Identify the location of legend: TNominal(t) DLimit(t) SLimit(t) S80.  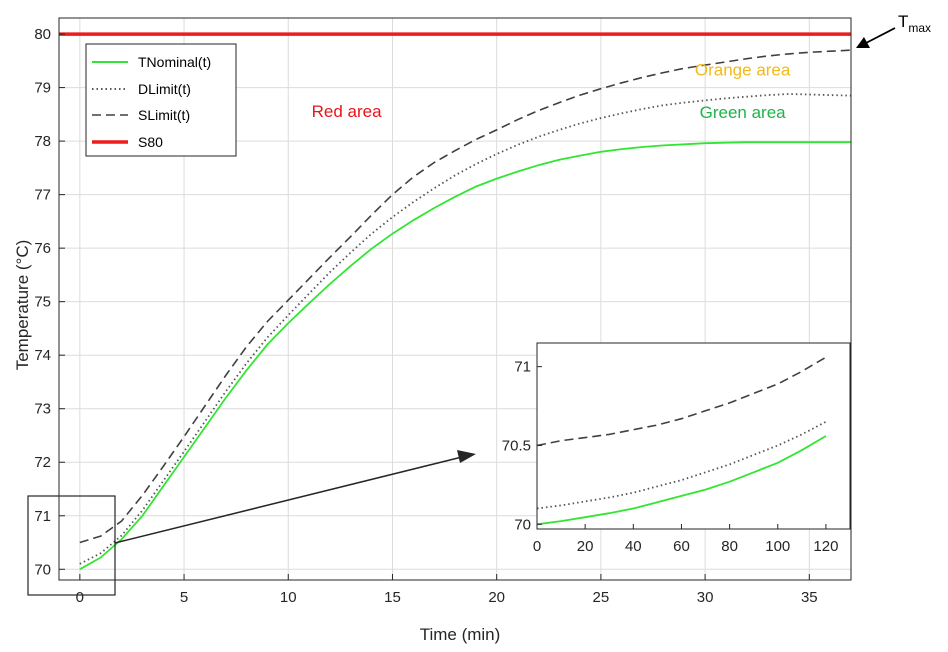
(161, 100).